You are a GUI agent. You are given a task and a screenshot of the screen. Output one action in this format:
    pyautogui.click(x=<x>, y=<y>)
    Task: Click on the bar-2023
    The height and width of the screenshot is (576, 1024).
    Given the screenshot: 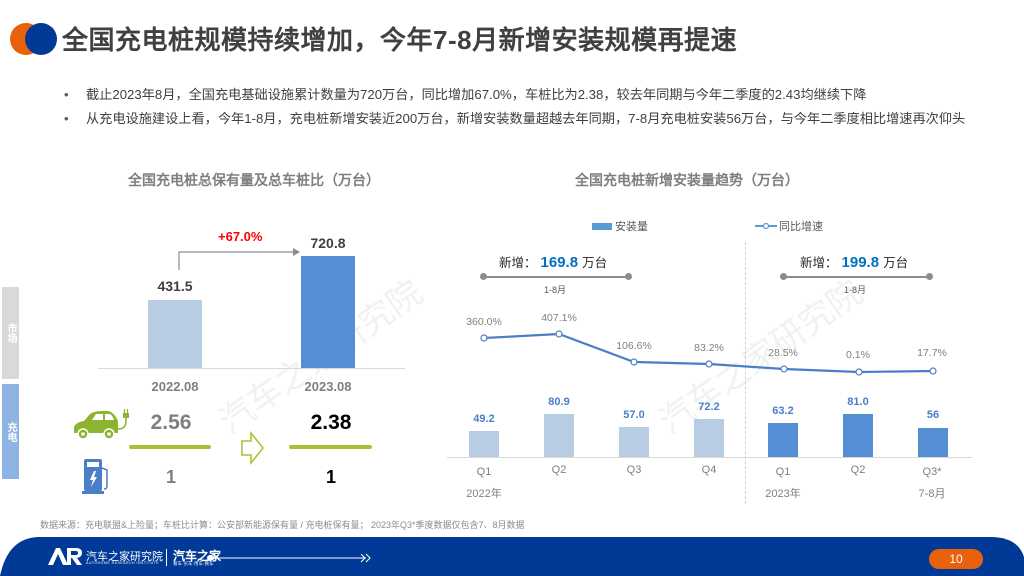 What is the action you would take?
    pyautogui.click(x=328, y=312)
    